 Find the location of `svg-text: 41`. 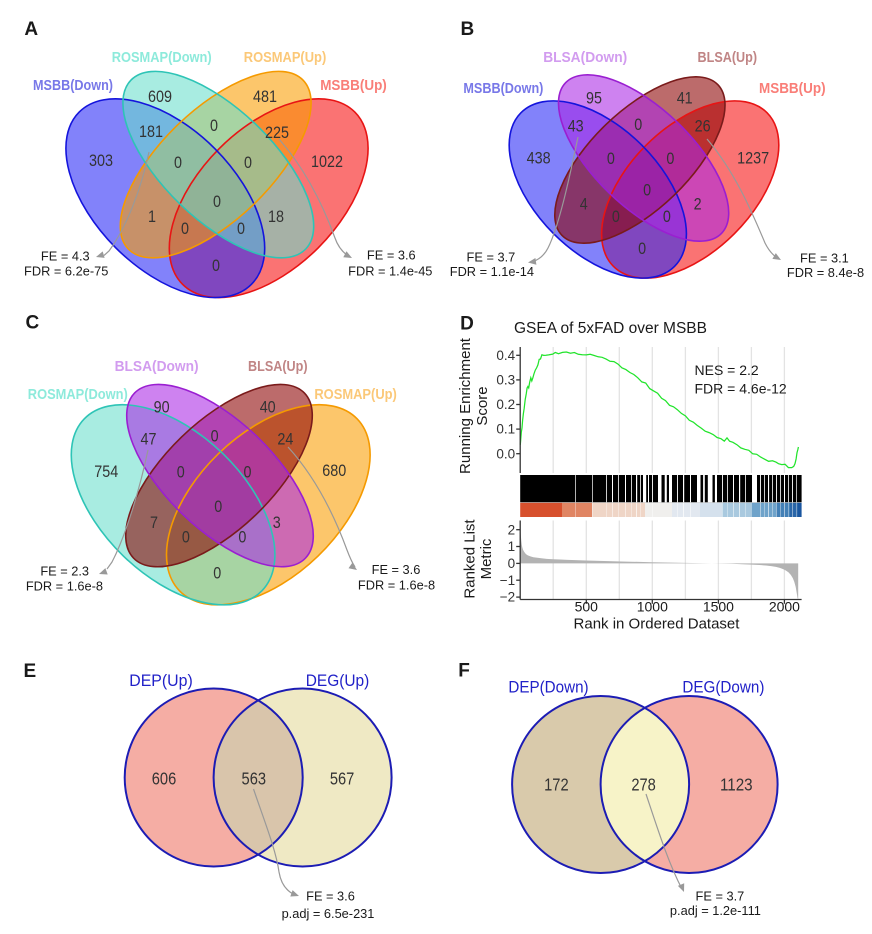

svg-text: 41 is located at coordinates (685, 98).